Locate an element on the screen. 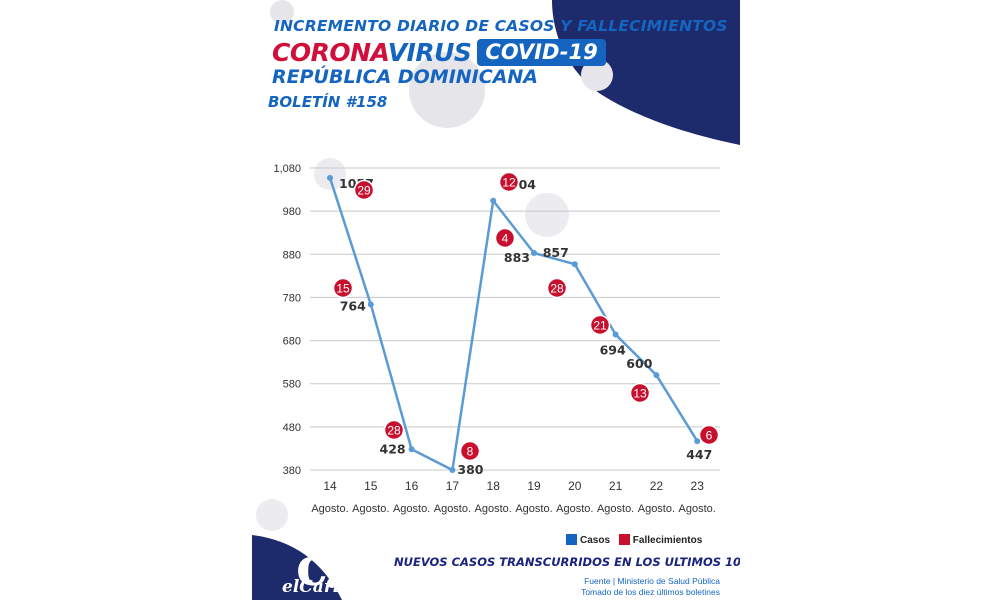 The height and width of the screenshot is (600, 1000). data-label-fallecimientos: 21 is located at coordinates (600, 326).